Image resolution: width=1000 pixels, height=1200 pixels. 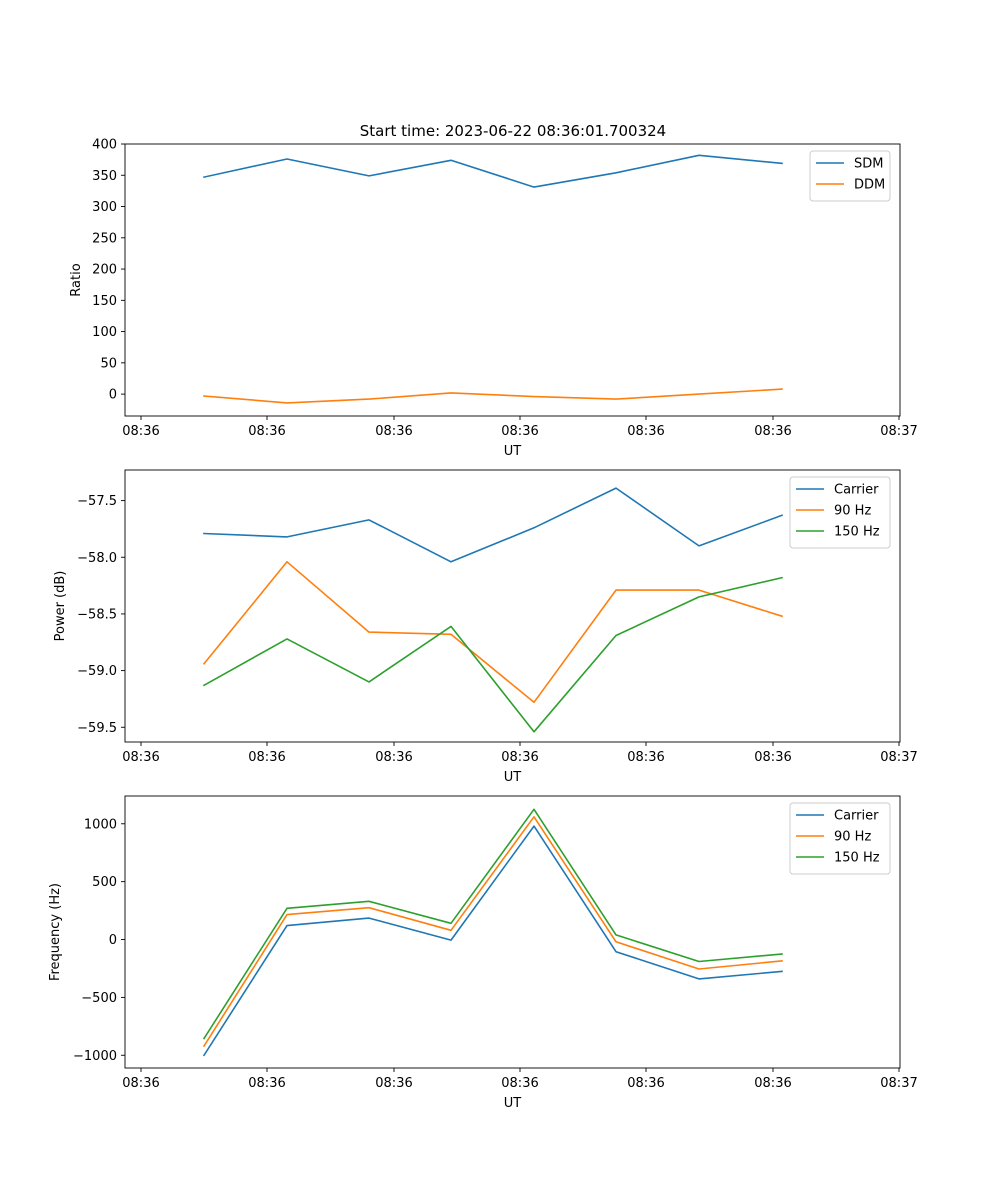 I want to click on legend-label: SDM, so click(x=868, y=164).